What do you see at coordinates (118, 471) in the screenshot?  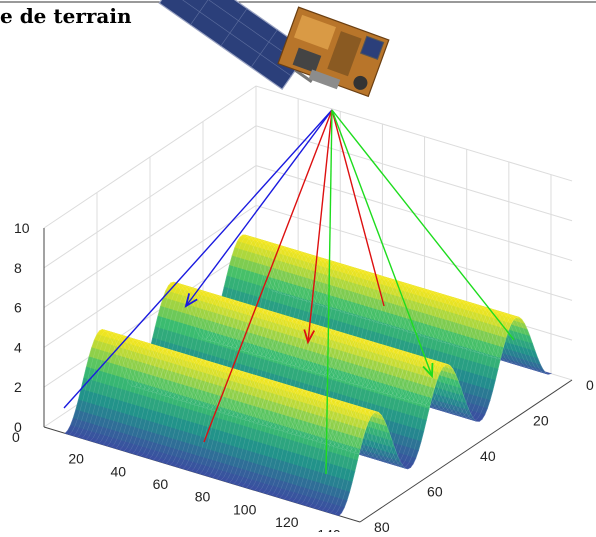 I see `x-tick-label: 40` at bounding box center [118, 471].